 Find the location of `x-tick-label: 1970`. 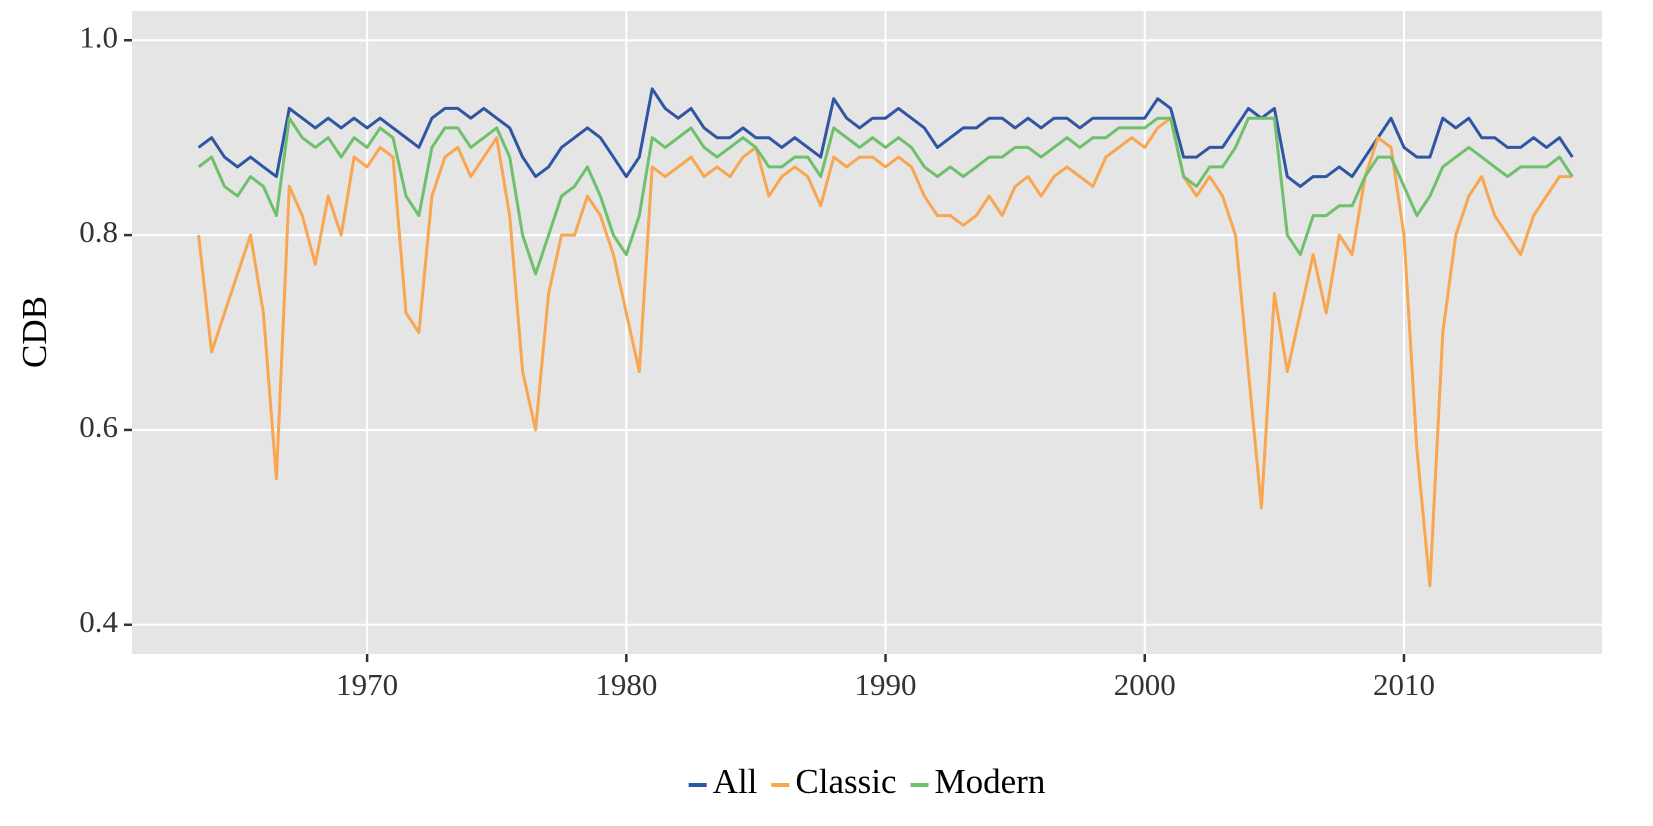

x-tick-label: 1970 is located at coordinates (367, 684).